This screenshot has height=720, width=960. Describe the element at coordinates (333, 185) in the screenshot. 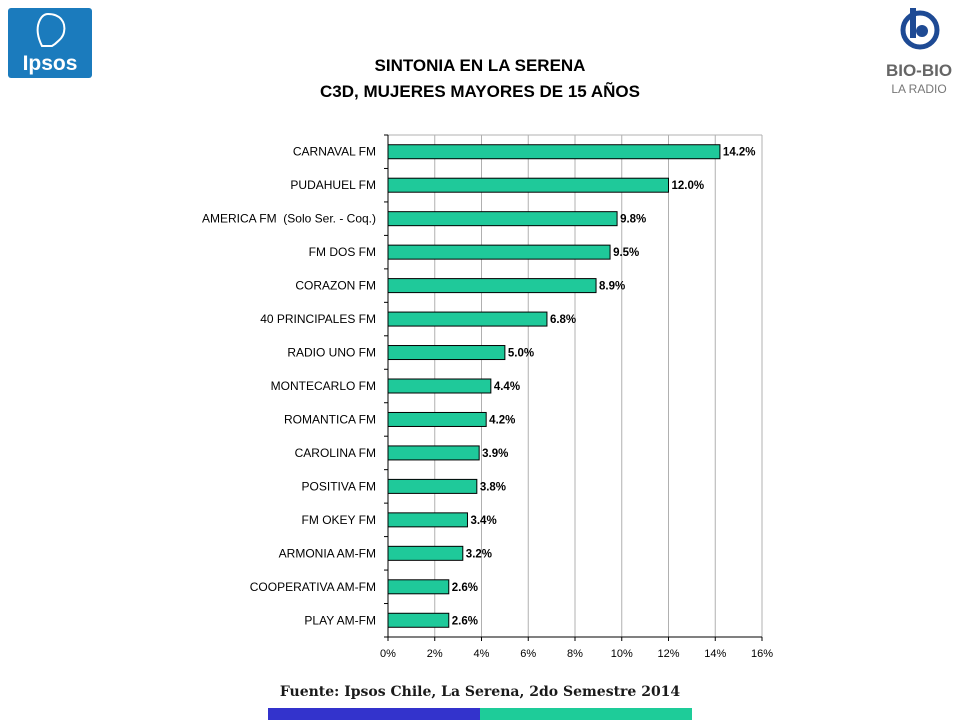

I see `category-label: PUDAHUEL FM` at that location.